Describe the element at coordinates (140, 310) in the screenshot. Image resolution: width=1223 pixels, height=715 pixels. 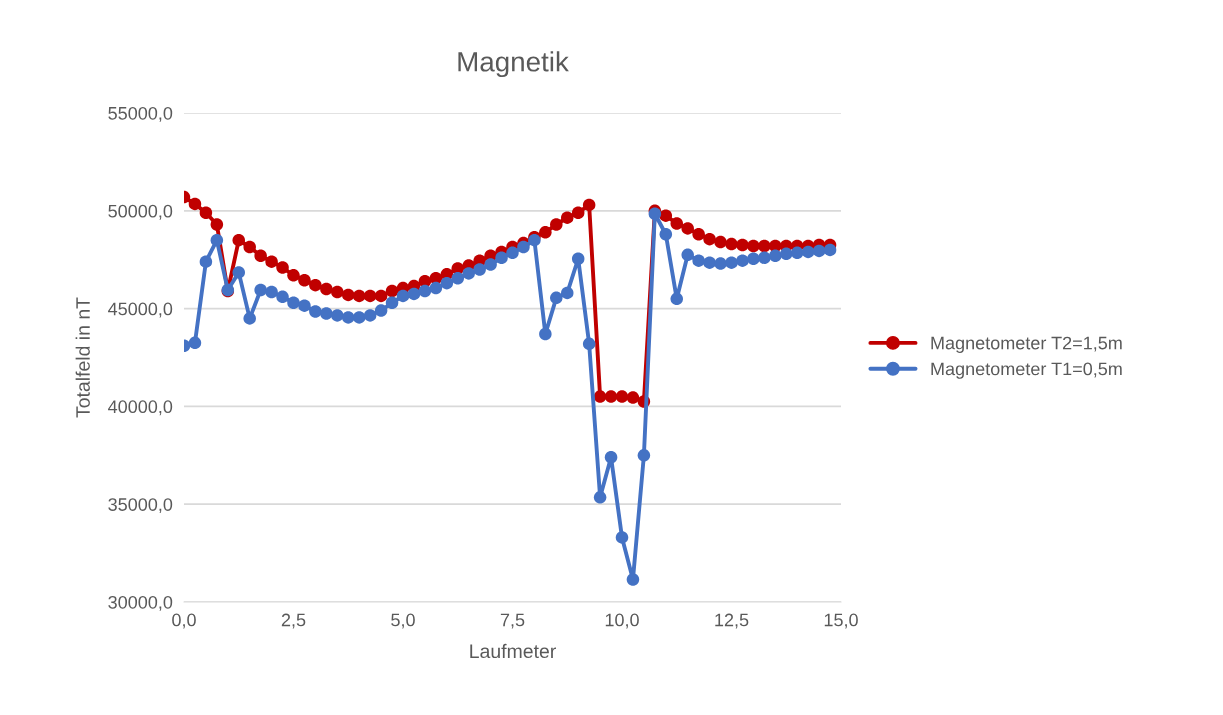
I see `y-tick-label: 45000,0` at that location.